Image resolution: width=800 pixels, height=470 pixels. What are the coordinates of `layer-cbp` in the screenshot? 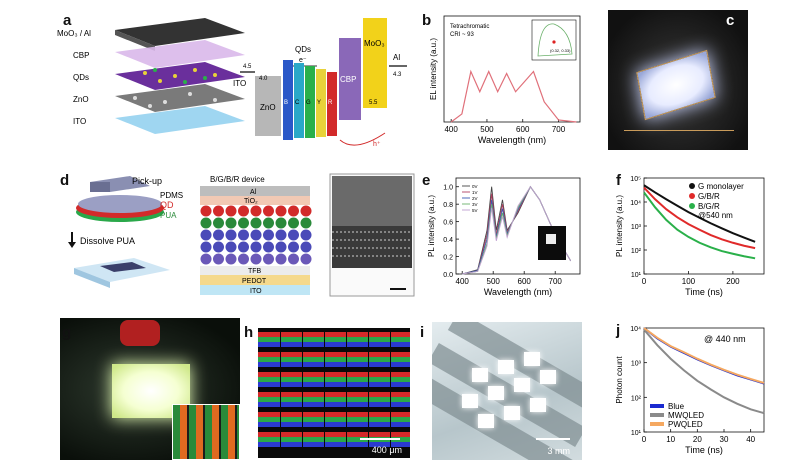 It's located at (180, 54).